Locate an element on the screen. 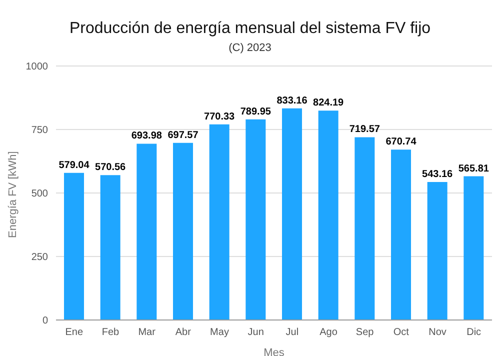  x-tick-label: Nov is located at coordinates (437, 332).